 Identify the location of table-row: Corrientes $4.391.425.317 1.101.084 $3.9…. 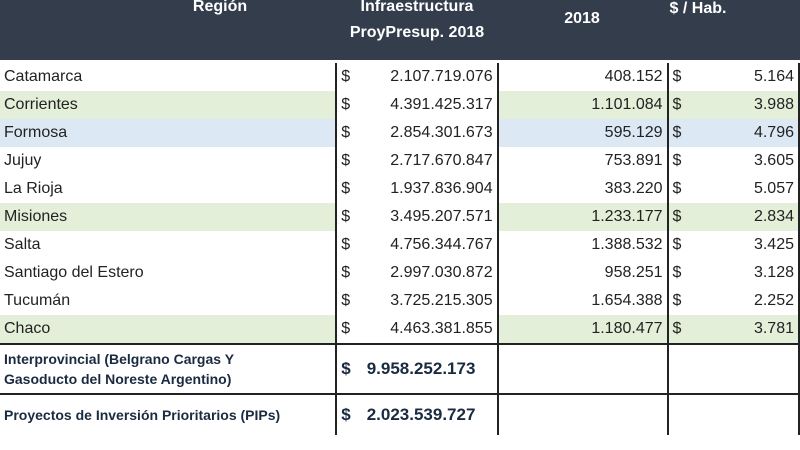
(400, 105).